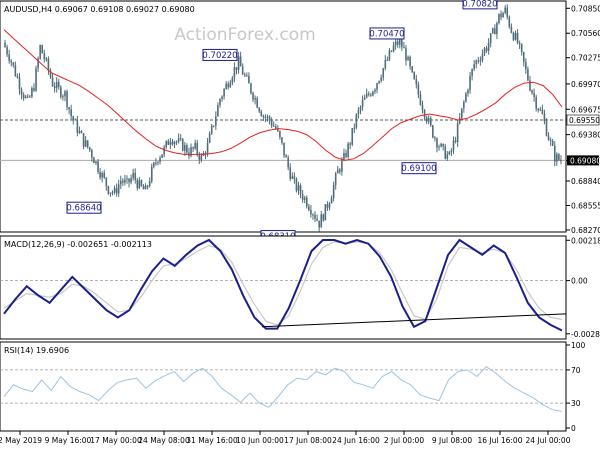  I want to click on macd-y-tick-label: 0.00, so click(579, 281).